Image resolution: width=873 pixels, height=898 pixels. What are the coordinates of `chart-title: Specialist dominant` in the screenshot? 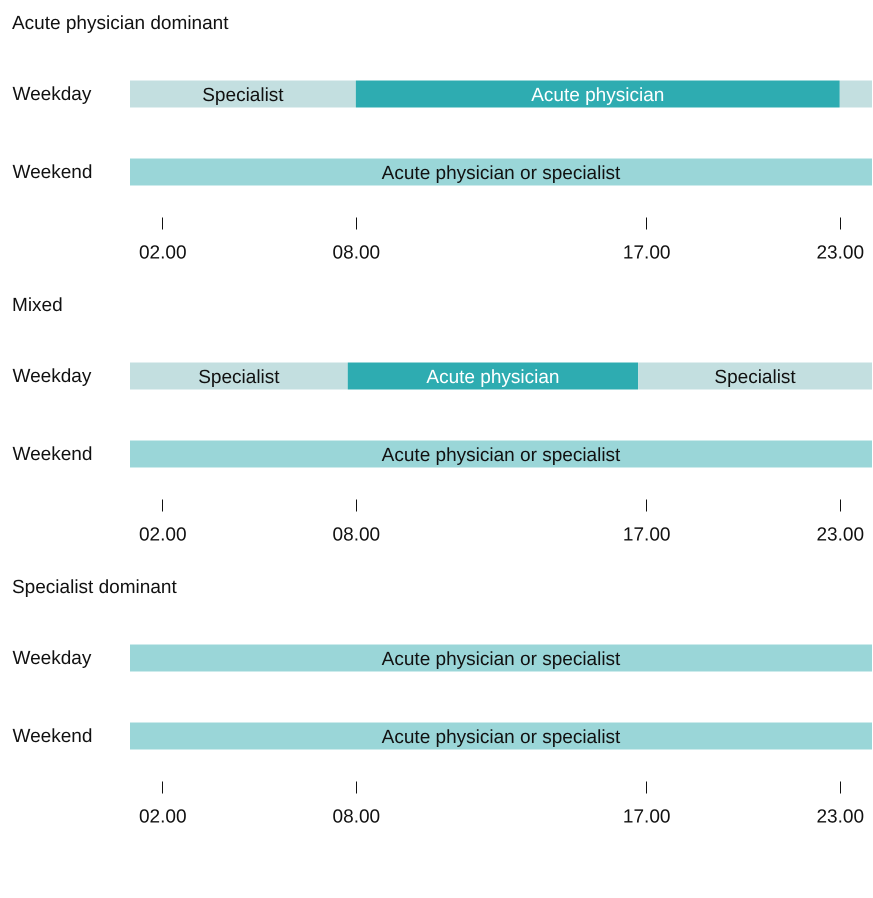 It's located at (95, 587).